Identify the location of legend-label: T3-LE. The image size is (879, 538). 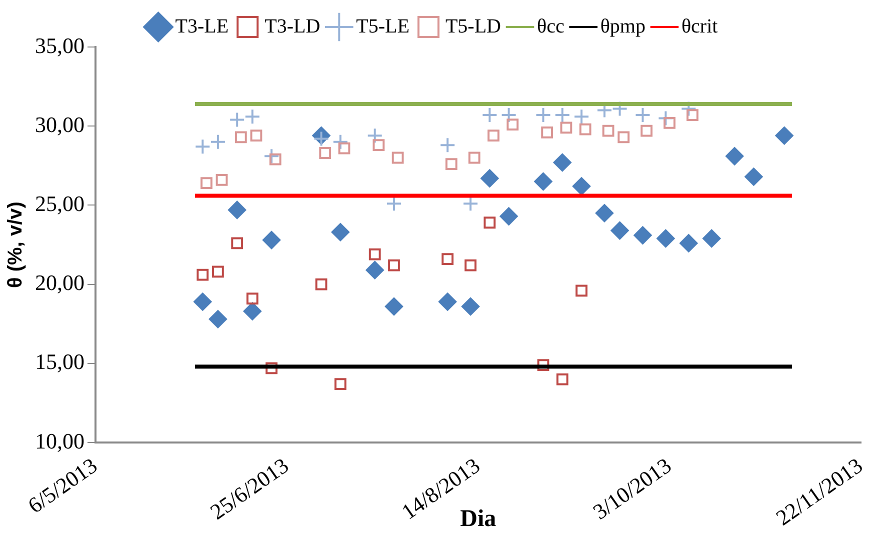
(202, 26).